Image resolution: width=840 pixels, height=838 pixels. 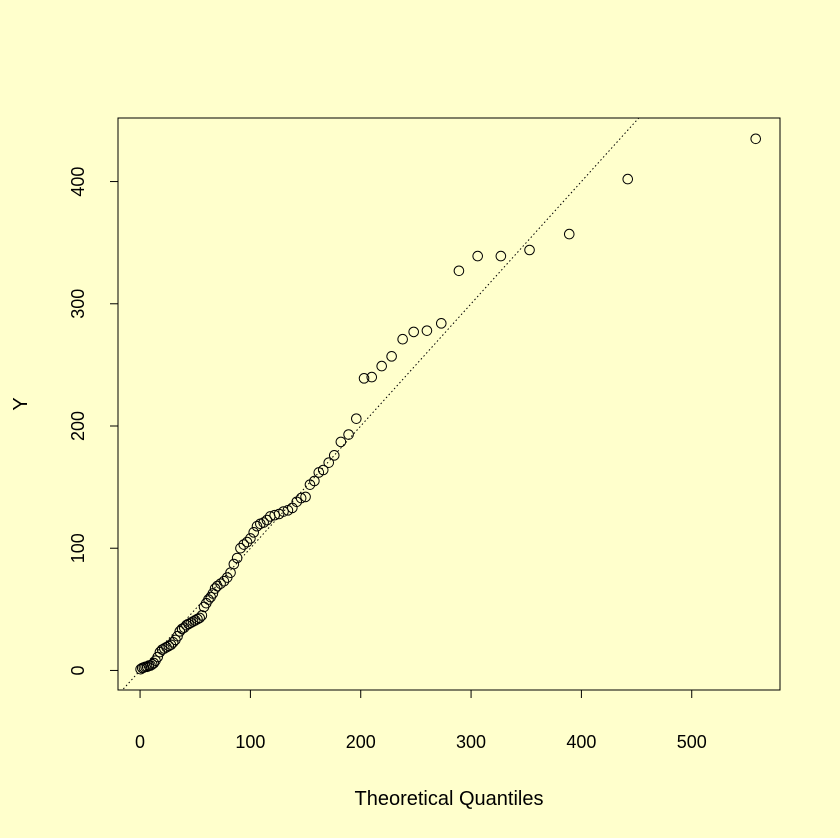 I want to click on y-tick-label: 400, so click(x=78, y=182).